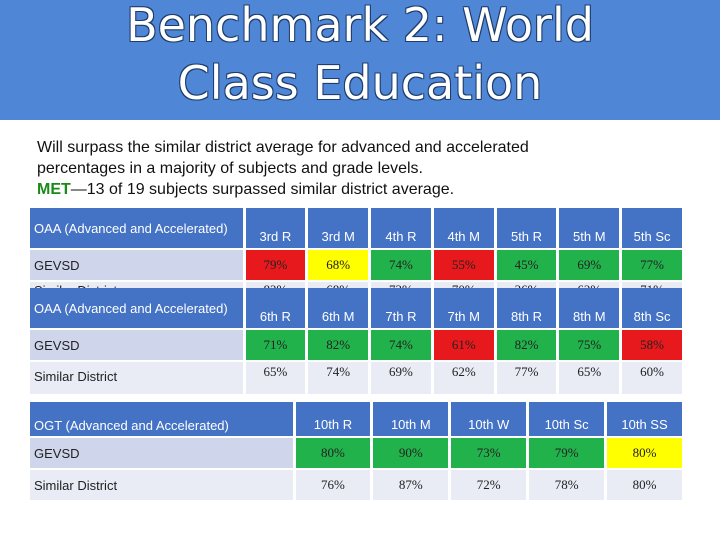 The width and height of the screenshot is (720, 540). I want to click on column-header: 6th R, so click(276, 309).